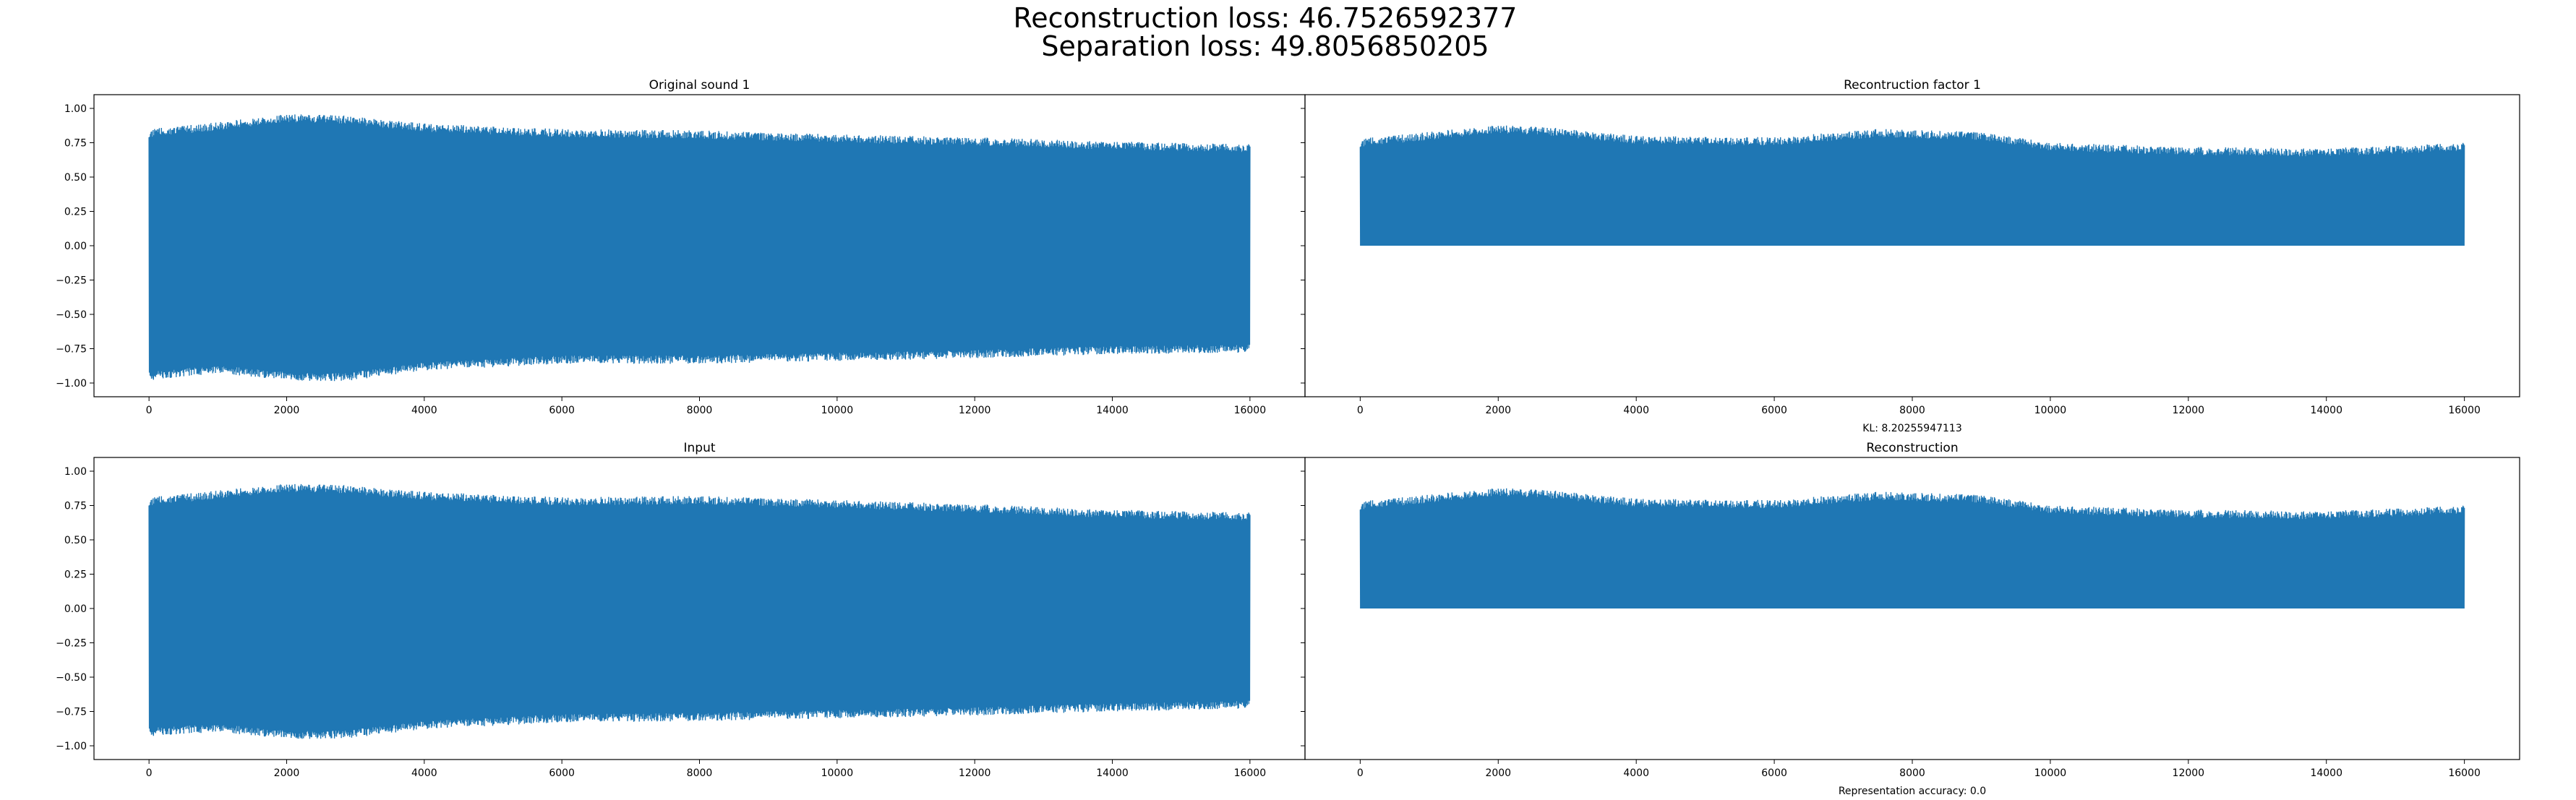  What do you see at coordinates (1912, 448) in the screenshot?
I see `panel-title: Reconstruction` at bounding box center [1912, 448].